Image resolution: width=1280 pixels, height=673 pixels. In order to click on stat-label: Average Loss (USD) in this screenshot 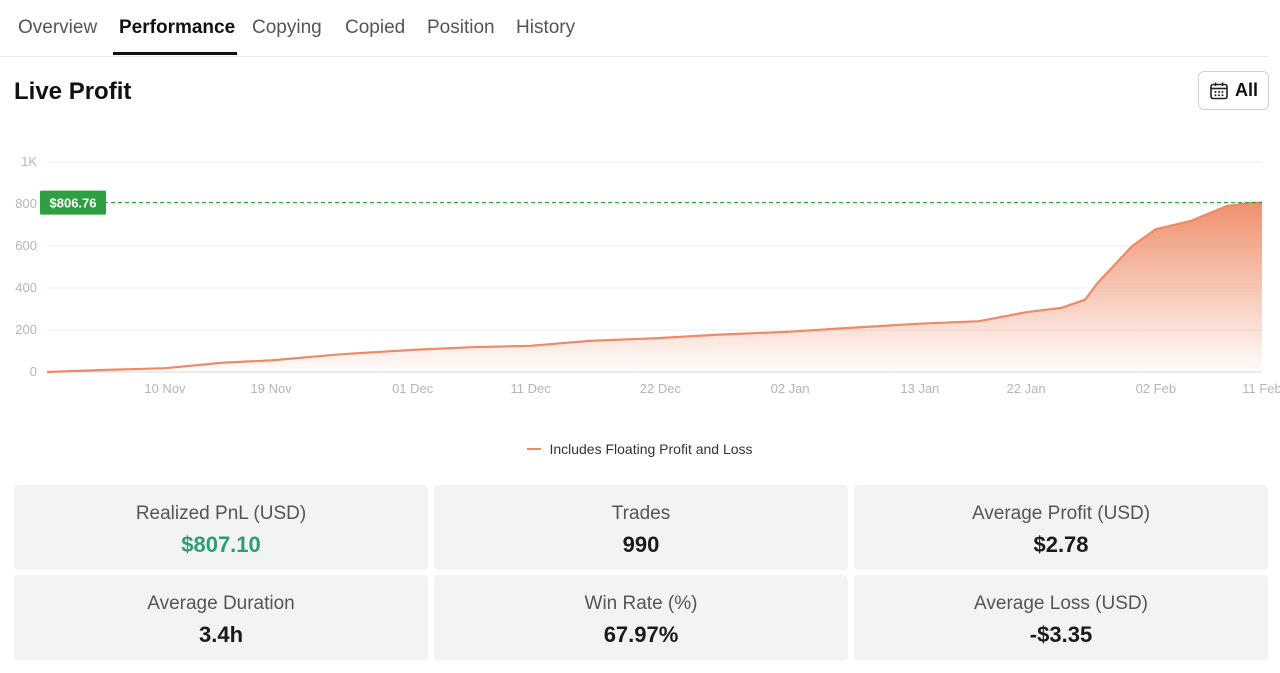, I will do `click(1061, 603)`.